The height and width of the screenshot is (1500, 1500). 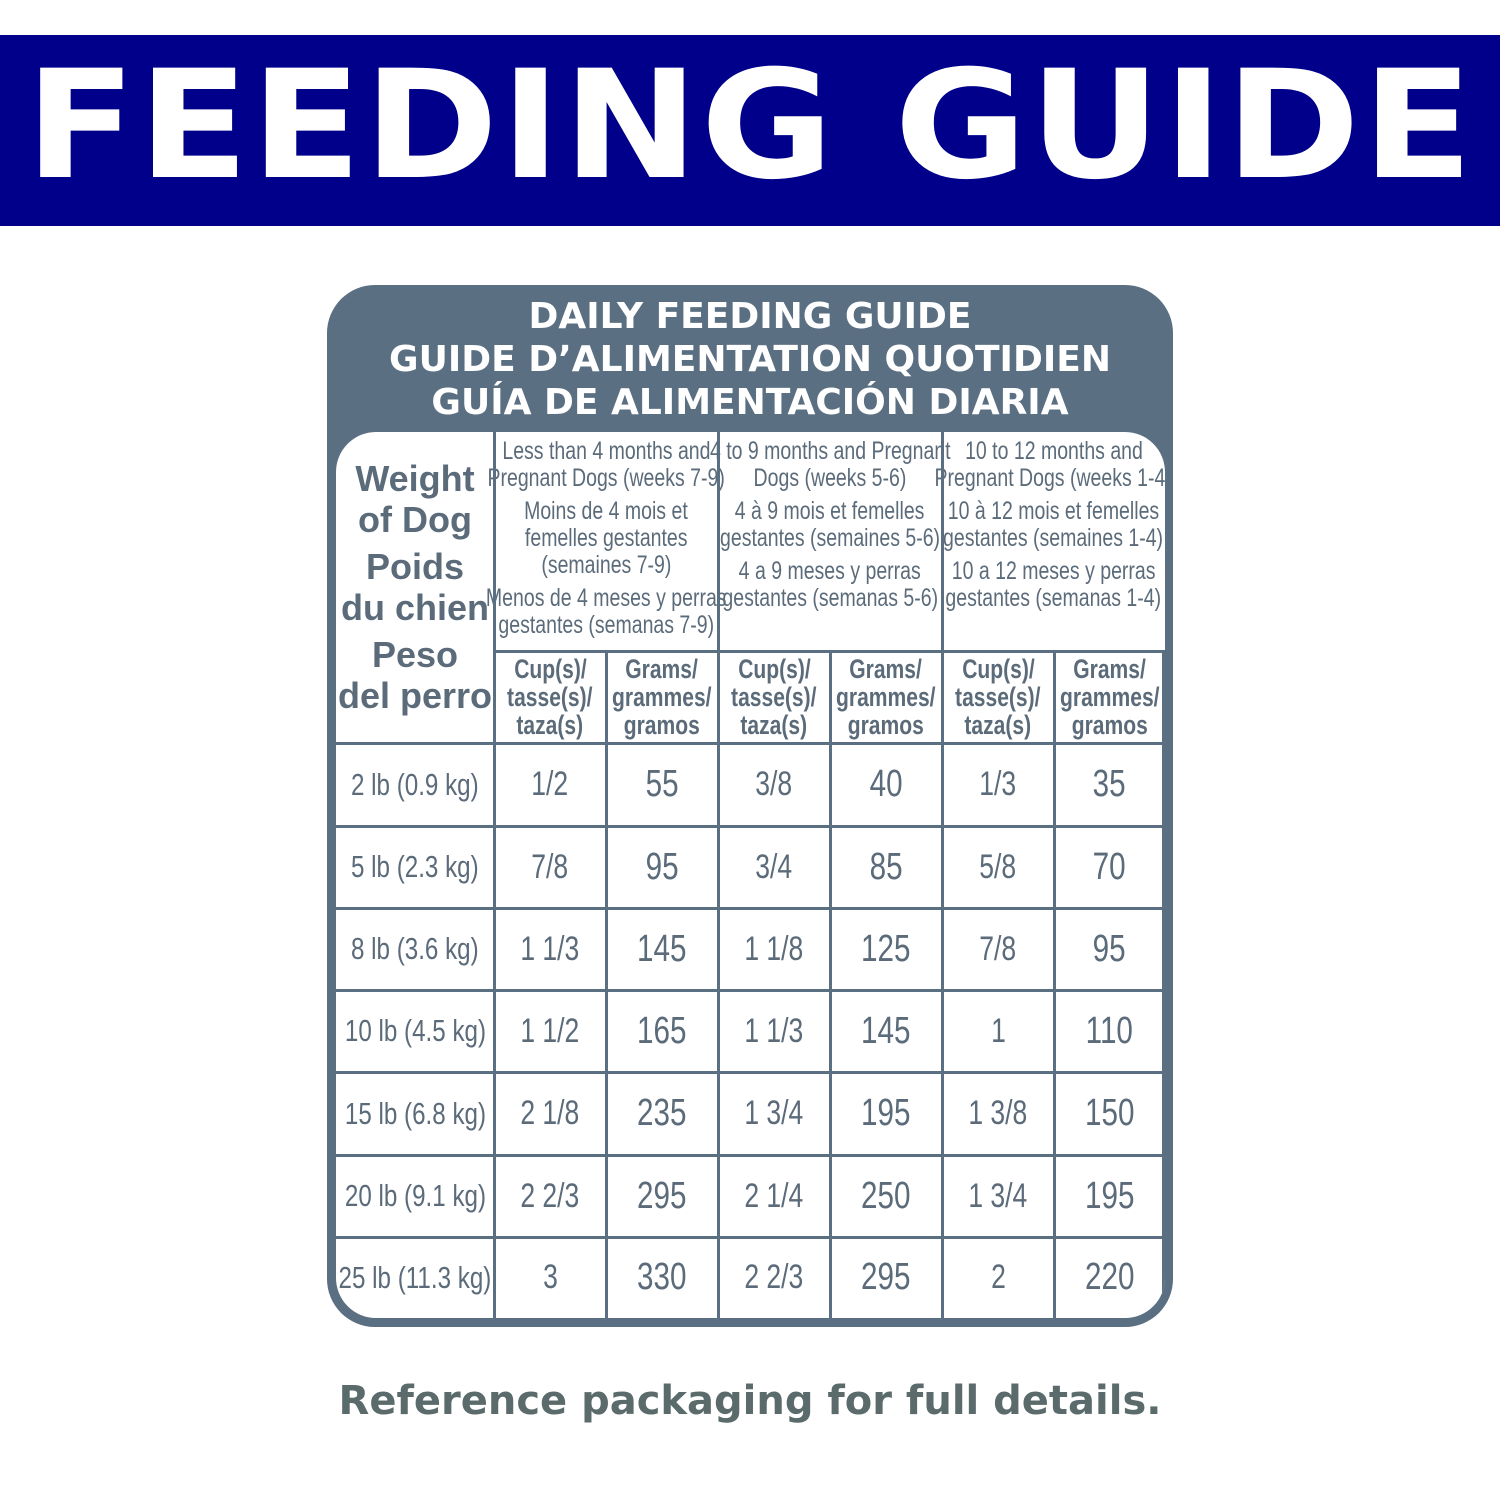 I want to click on unit-text: grammes/, so click(x=886, y=696).